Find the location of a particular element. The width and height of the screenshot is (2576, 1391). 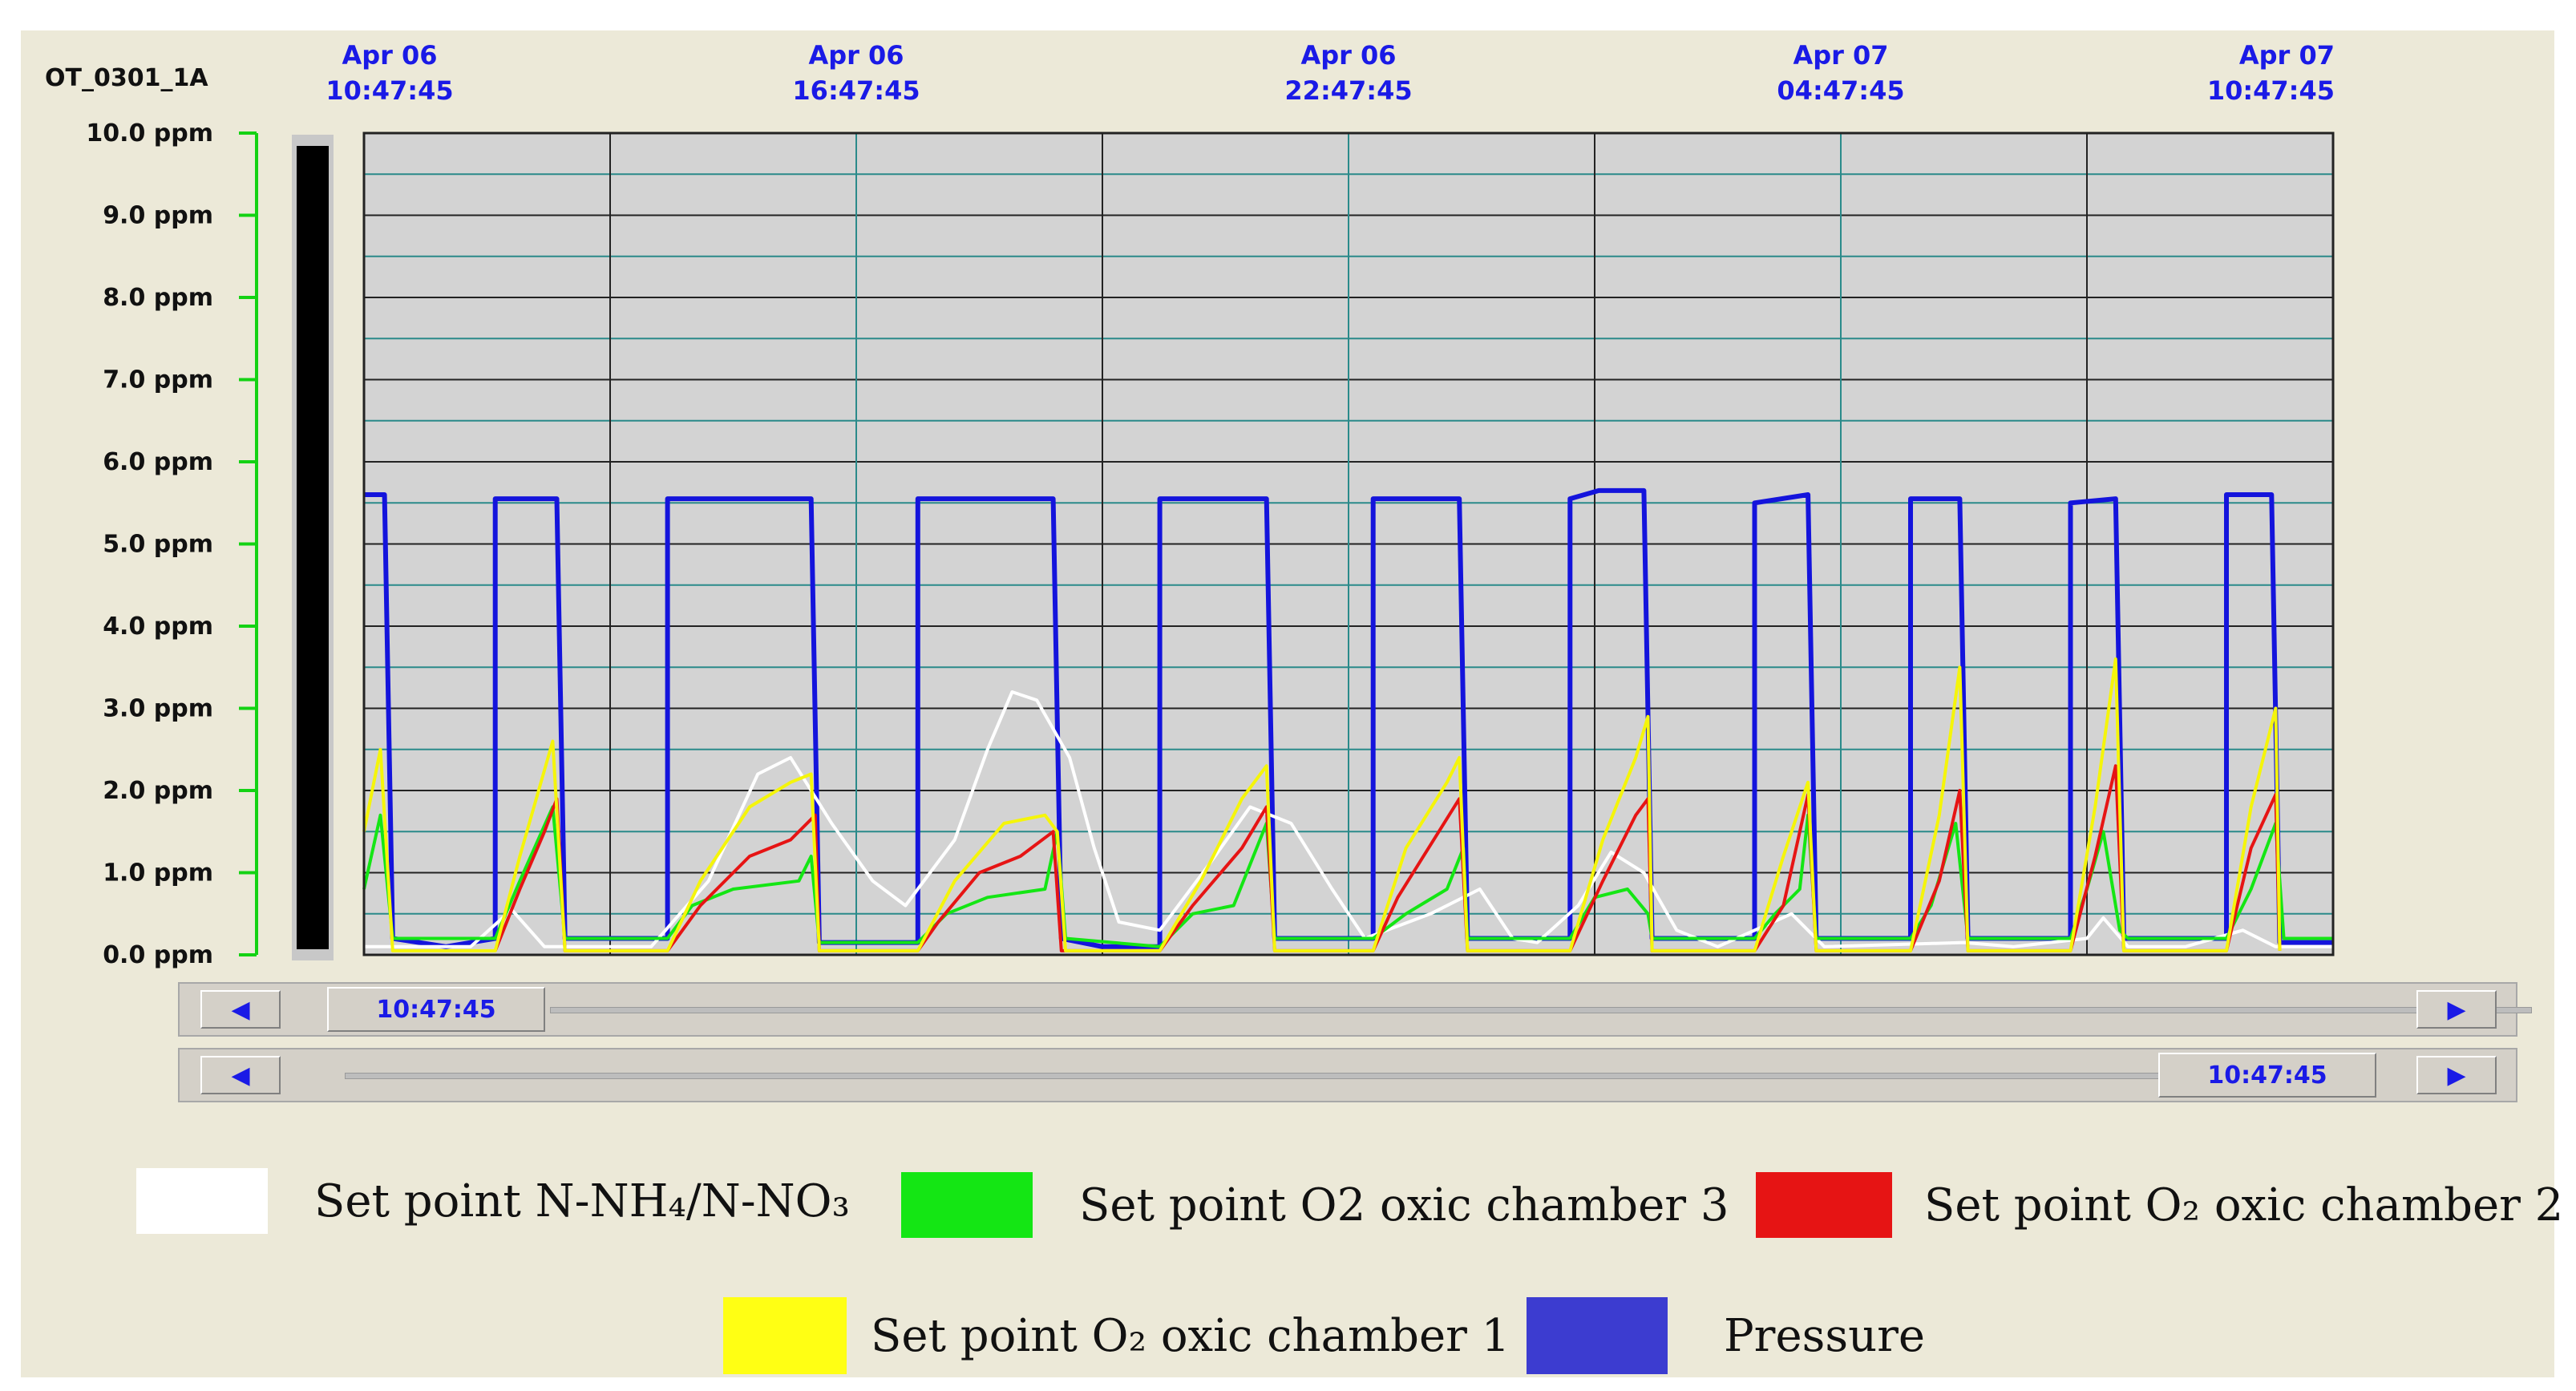

series-set-point-n-nh-n-no is located at coordinates (1348, 819).